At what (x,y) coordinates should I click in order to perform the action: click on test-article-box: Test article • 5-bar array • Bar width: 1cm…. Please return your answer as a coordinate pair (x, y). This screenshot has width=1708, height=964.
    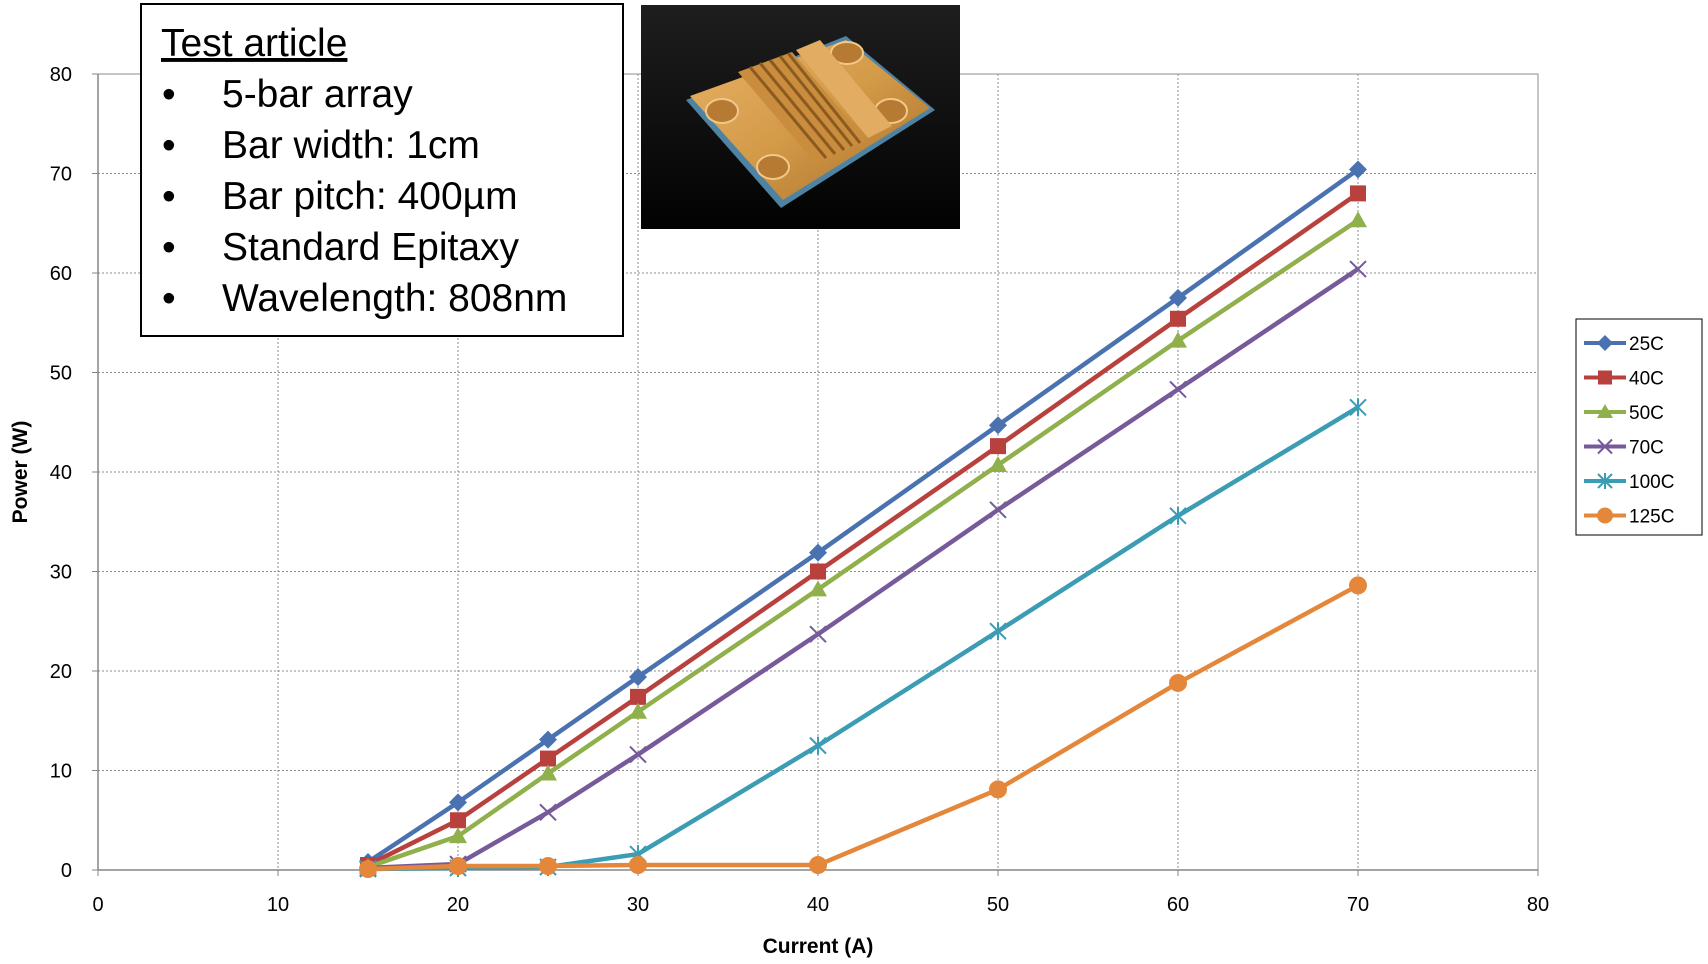
    Looking at the image, I should click on (382, 170).